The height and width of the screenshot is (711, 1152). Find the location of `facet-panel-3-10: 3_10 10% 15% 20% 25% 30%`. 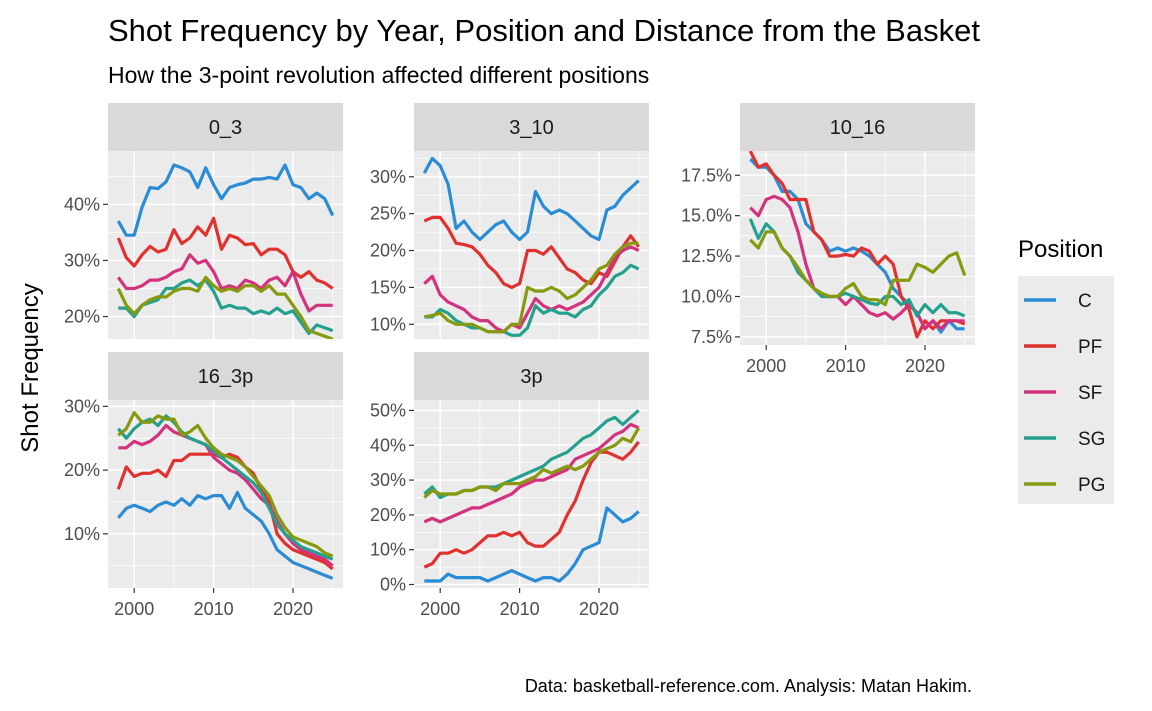

facet-panel-3-10: 3_10 10% 15% 20% 25% 30% is located at coordinates (509, 221).